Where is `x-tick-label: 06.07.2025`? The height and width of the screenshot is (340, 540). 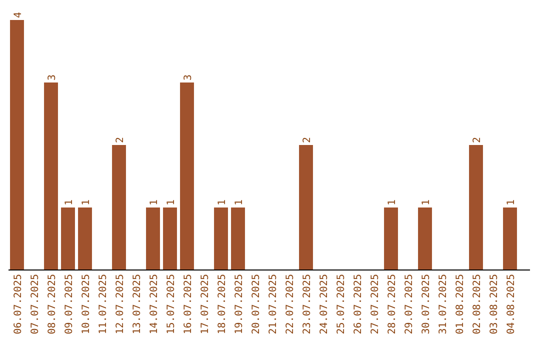 x-tick-label: 06.07.2025 is located at coordinates (18, 304).